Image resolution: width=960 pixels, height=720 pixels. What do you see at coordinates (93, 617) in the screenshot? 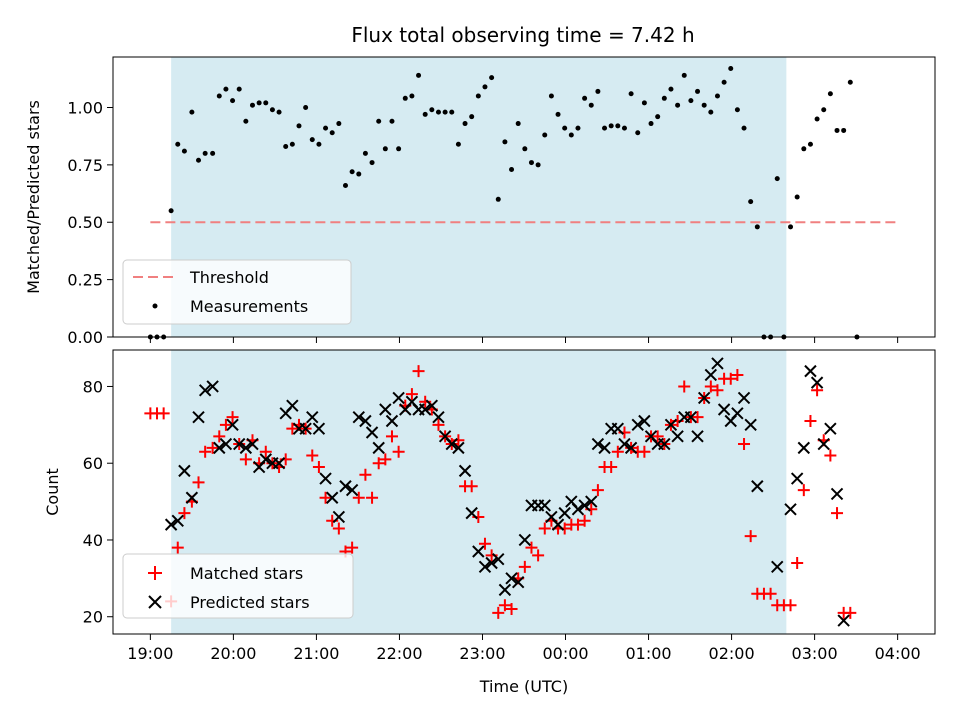
I see `bot-y-tick-label: 20` at bounding box center [93, 617].